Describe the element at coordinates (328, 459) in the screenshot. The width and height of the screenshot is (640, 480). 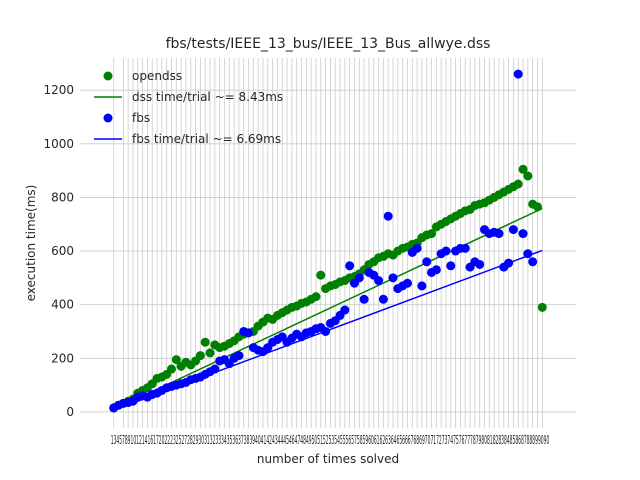
I see `x-axis-label: number of times solved` at that location.